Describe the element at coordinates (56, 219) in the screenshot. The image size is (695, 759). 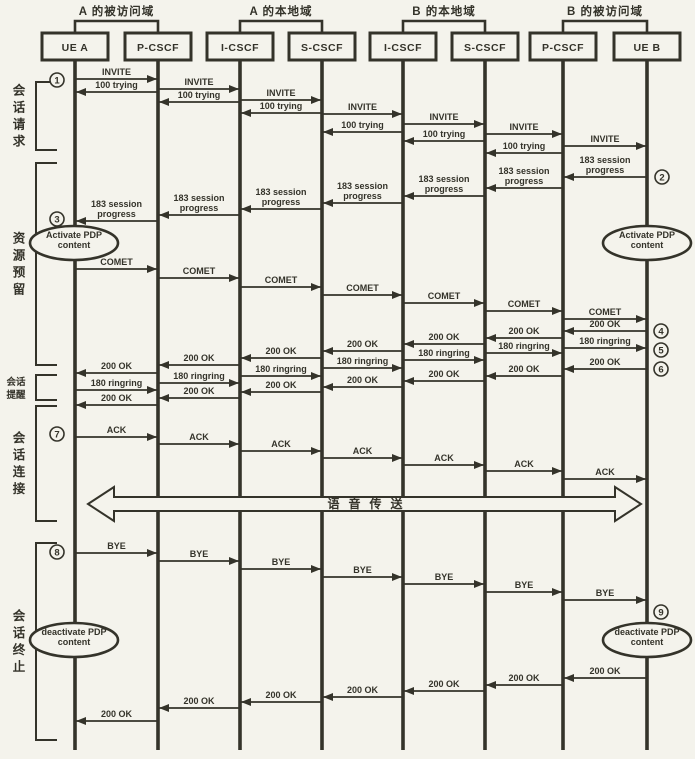
I see `step-marker-number: 3` at that location.